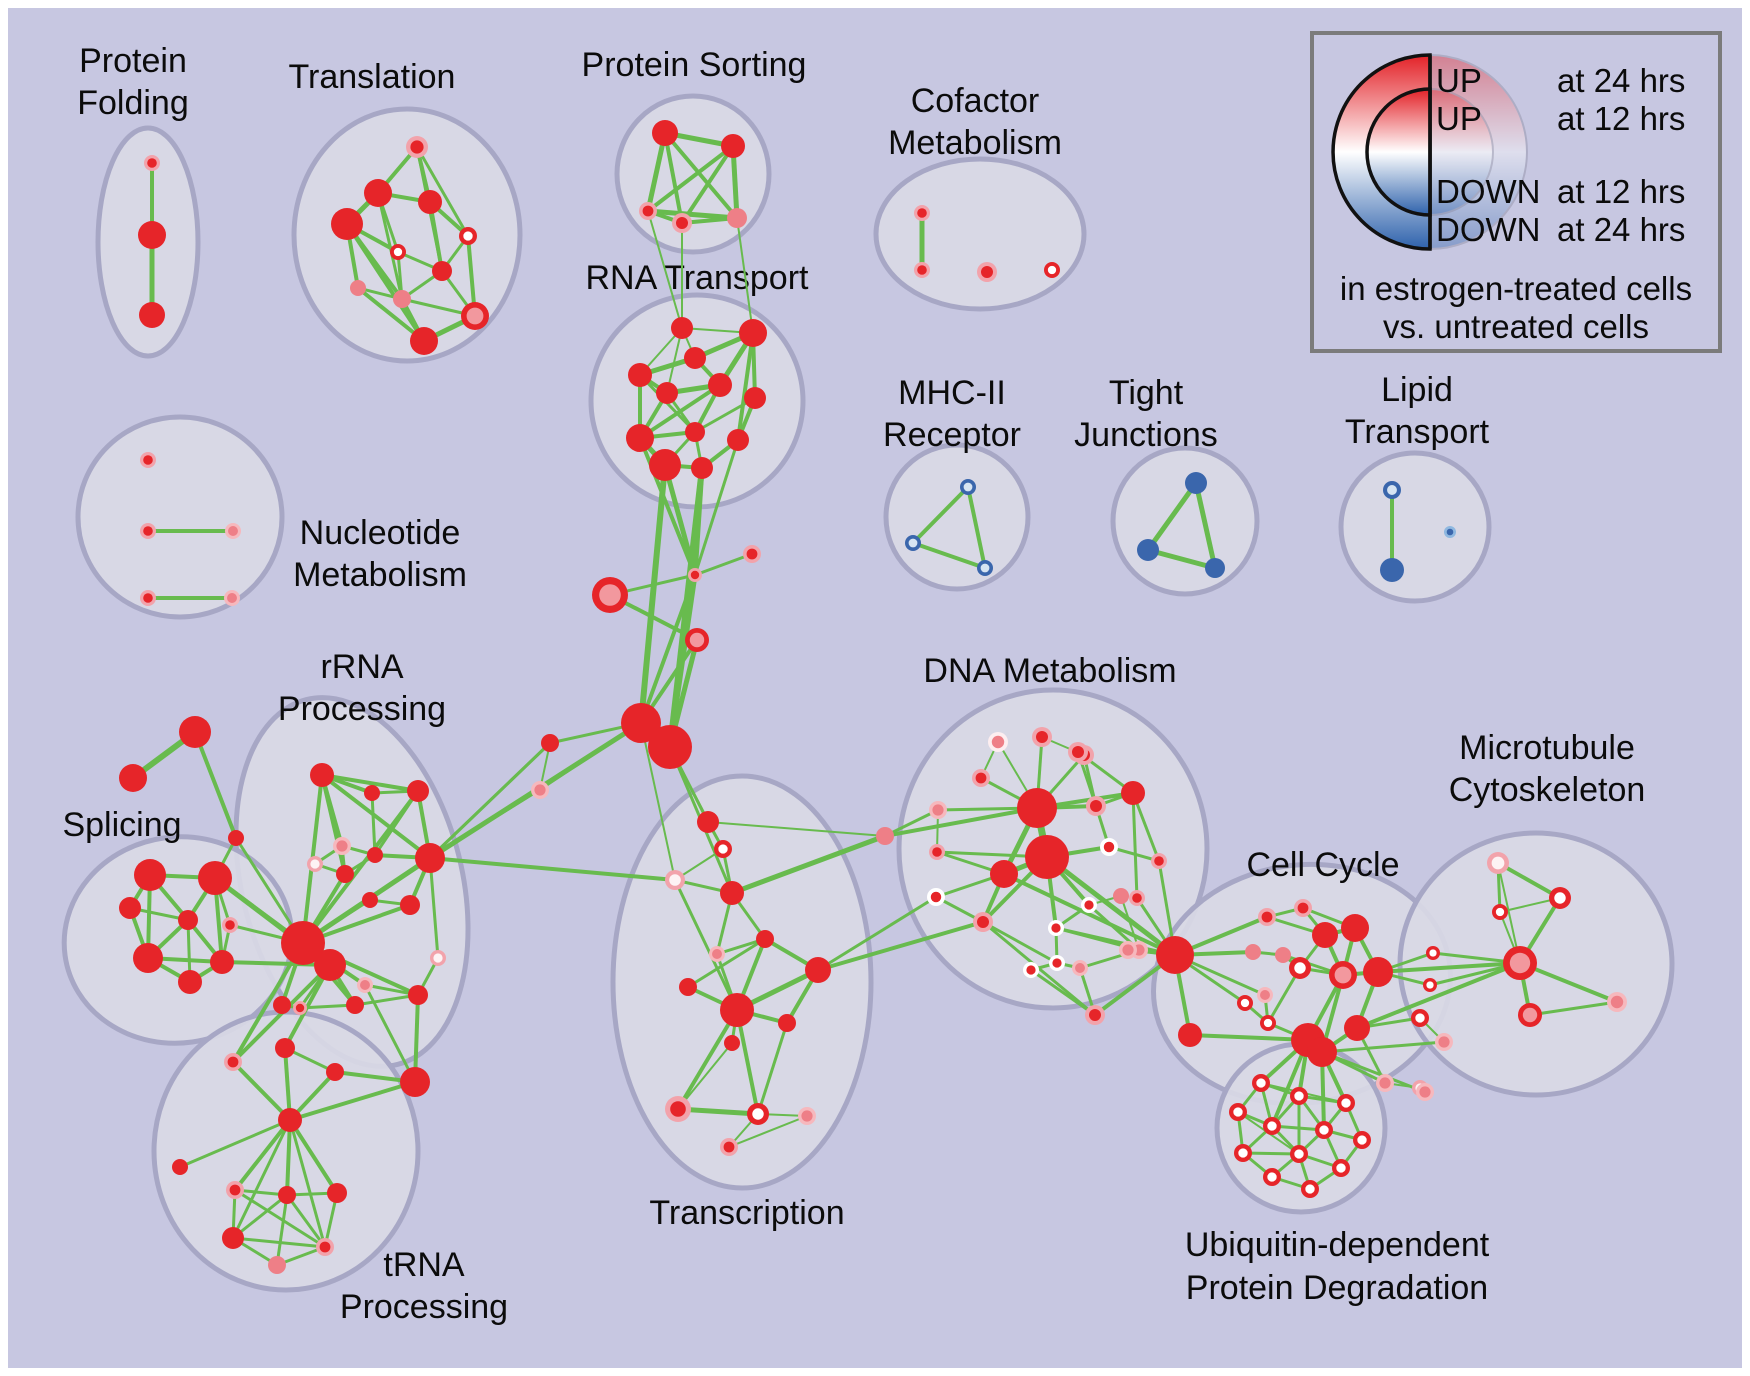 The width and height of the screenshot is (1750, 1376). I want to click on legend-caption-line1: in estrogen-treated cells, so click(1516, 288).